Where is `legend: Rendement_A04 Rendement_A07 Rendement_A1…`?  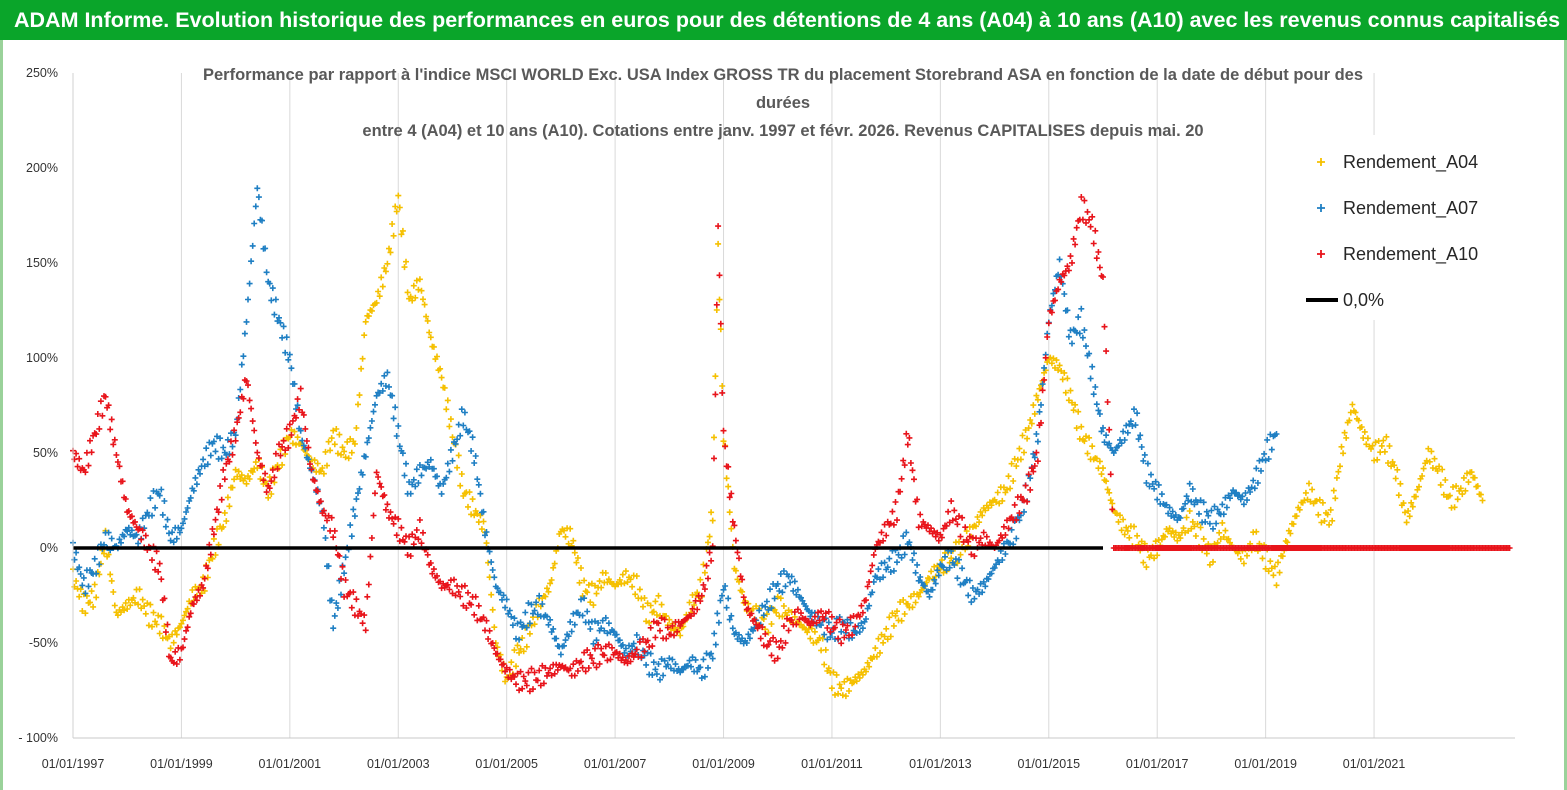 legend: Rendement_A04 Rendement_A07 Rendement_A1… is located at coordinates (1403, 227).